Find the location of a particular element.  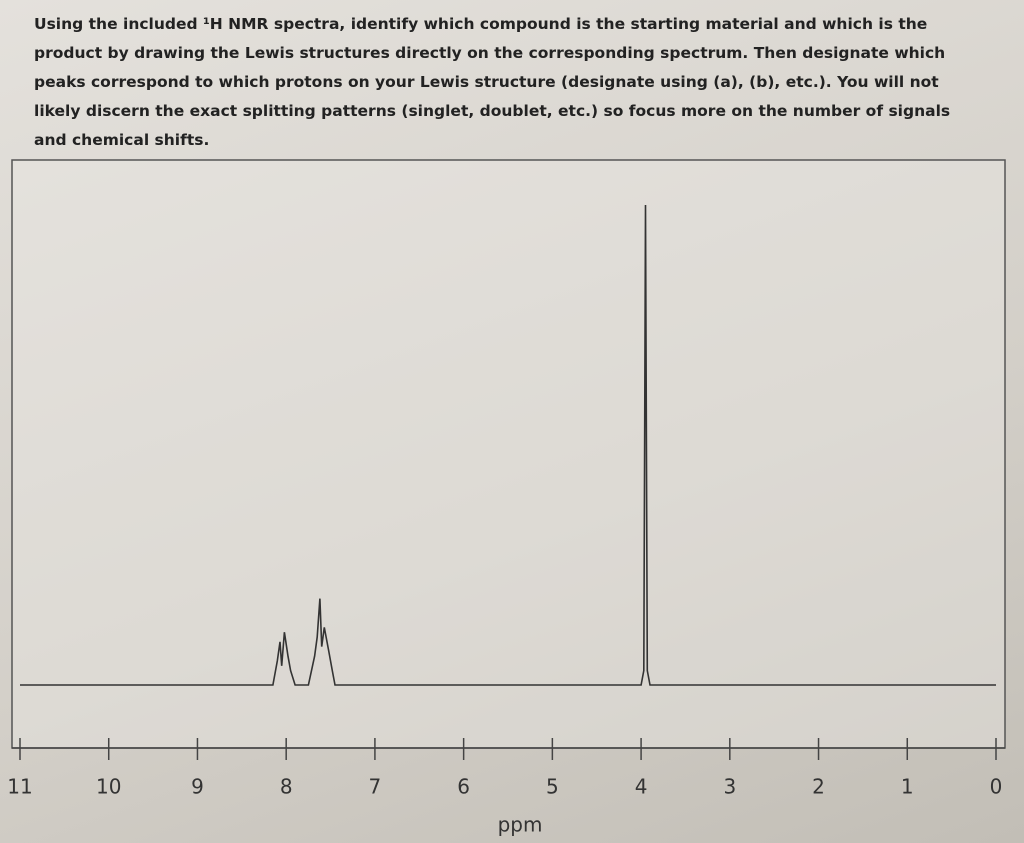

x-tick-label: 1 is located at coordinates (907, 787).